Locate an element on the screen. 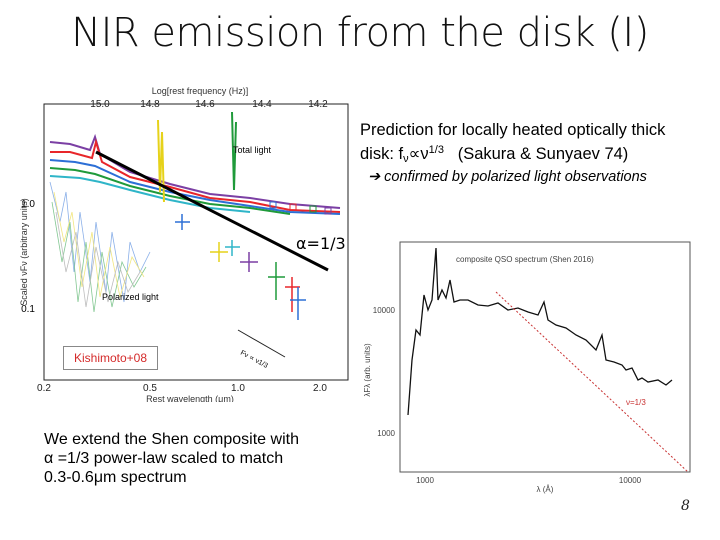  total-light-label: Total light is located at coordinates (252, 150).